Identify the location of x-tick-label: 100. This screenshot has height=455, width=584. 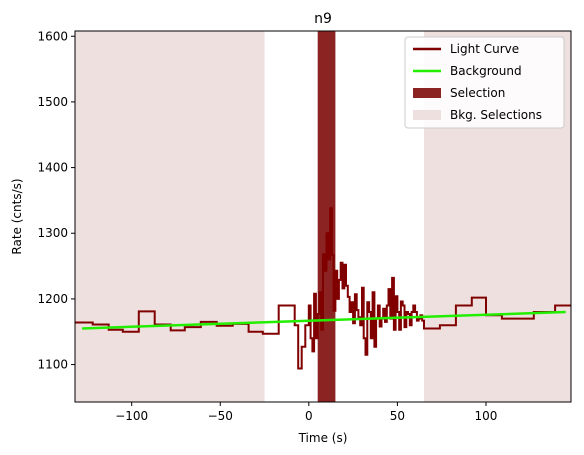
(486, 416).